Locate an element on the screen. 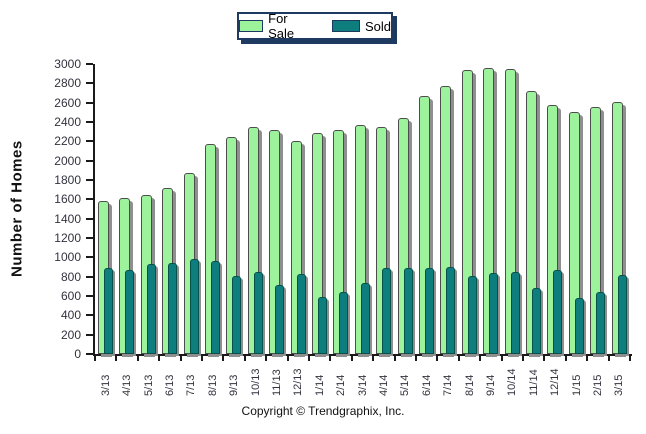 This screenshot has height=434, width=646. y-axis-tick-label: 800 is located at coordinates (70, 276).